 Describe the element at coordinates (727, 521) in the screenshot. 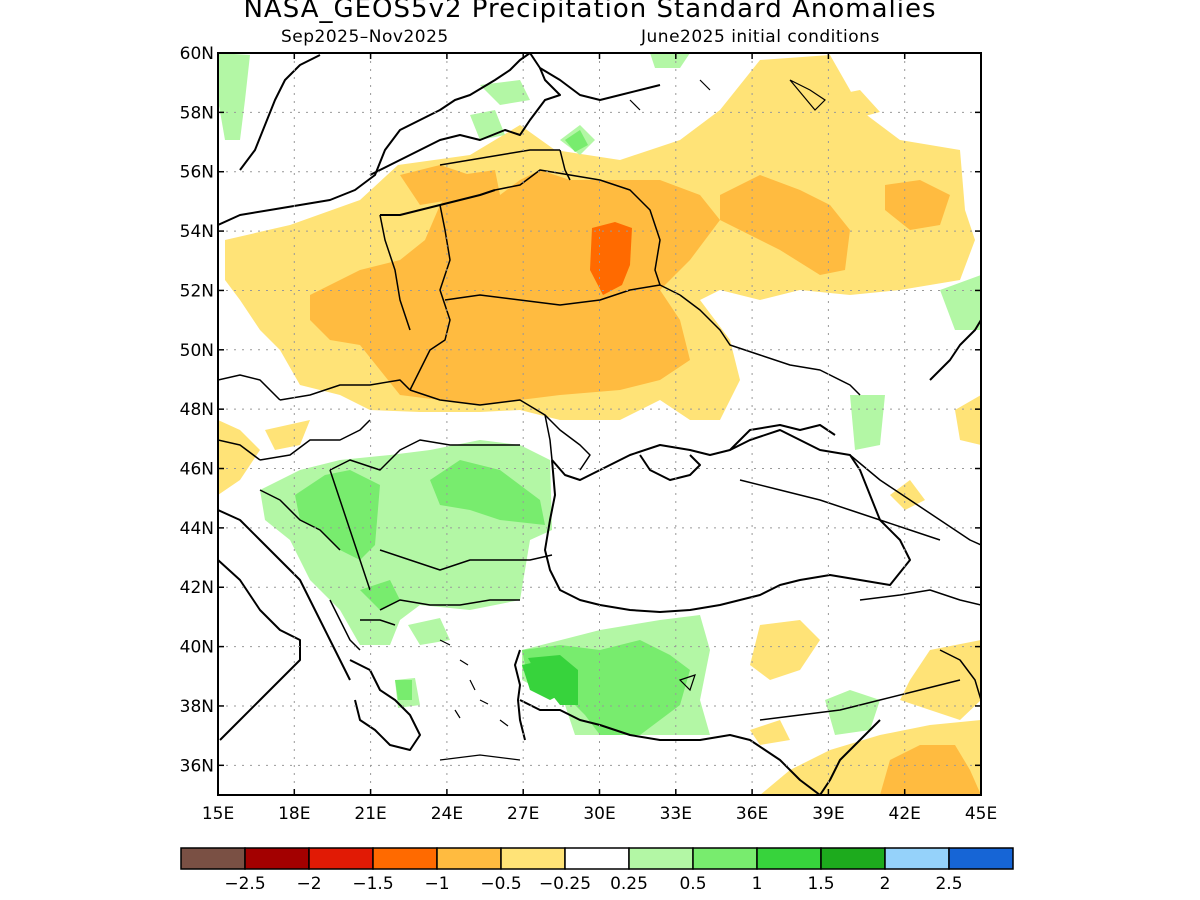

I see `black-sea-coast` at that location.